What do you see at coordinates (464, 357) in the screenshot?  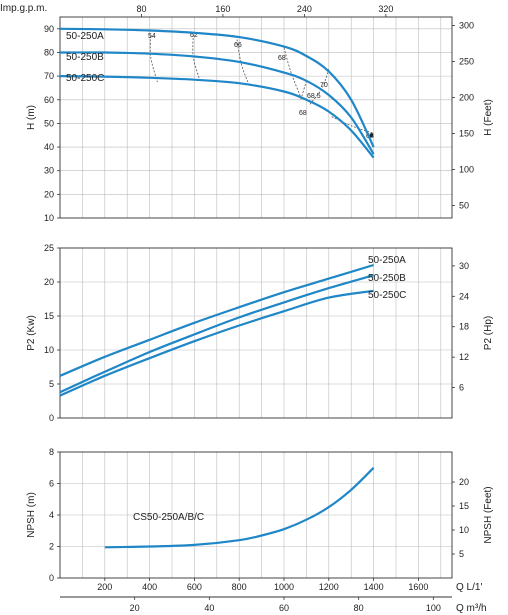 I see `y-right-tick-label: 12` at bounding box center [464, 357].